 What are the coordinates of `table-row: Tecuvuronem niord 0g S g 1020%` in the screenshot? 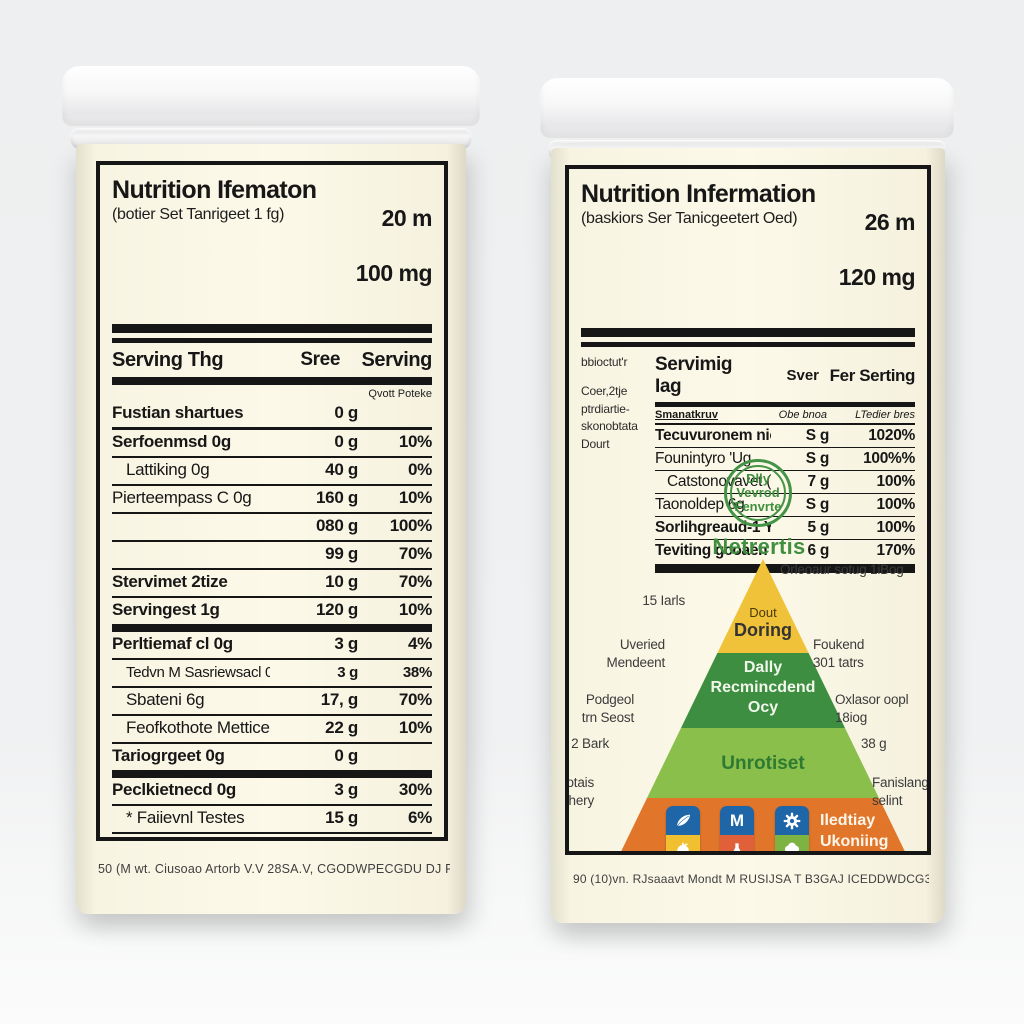 It's located at (785, 436).